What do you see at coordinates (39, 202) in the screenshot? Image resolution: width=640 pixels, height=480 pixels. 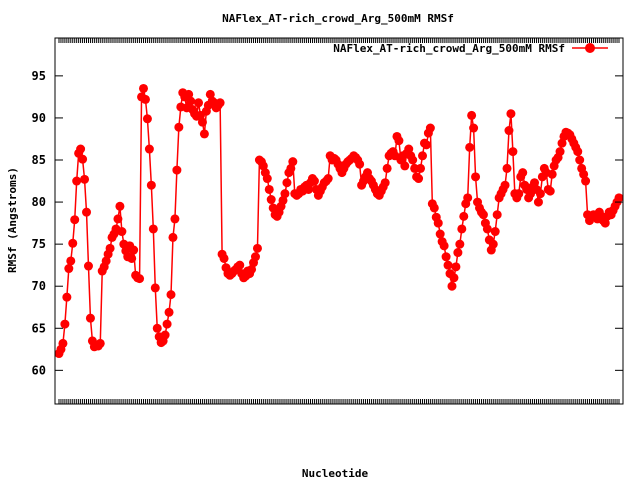 I see `y-tick-label: 80` at bounding box center [39, 202].